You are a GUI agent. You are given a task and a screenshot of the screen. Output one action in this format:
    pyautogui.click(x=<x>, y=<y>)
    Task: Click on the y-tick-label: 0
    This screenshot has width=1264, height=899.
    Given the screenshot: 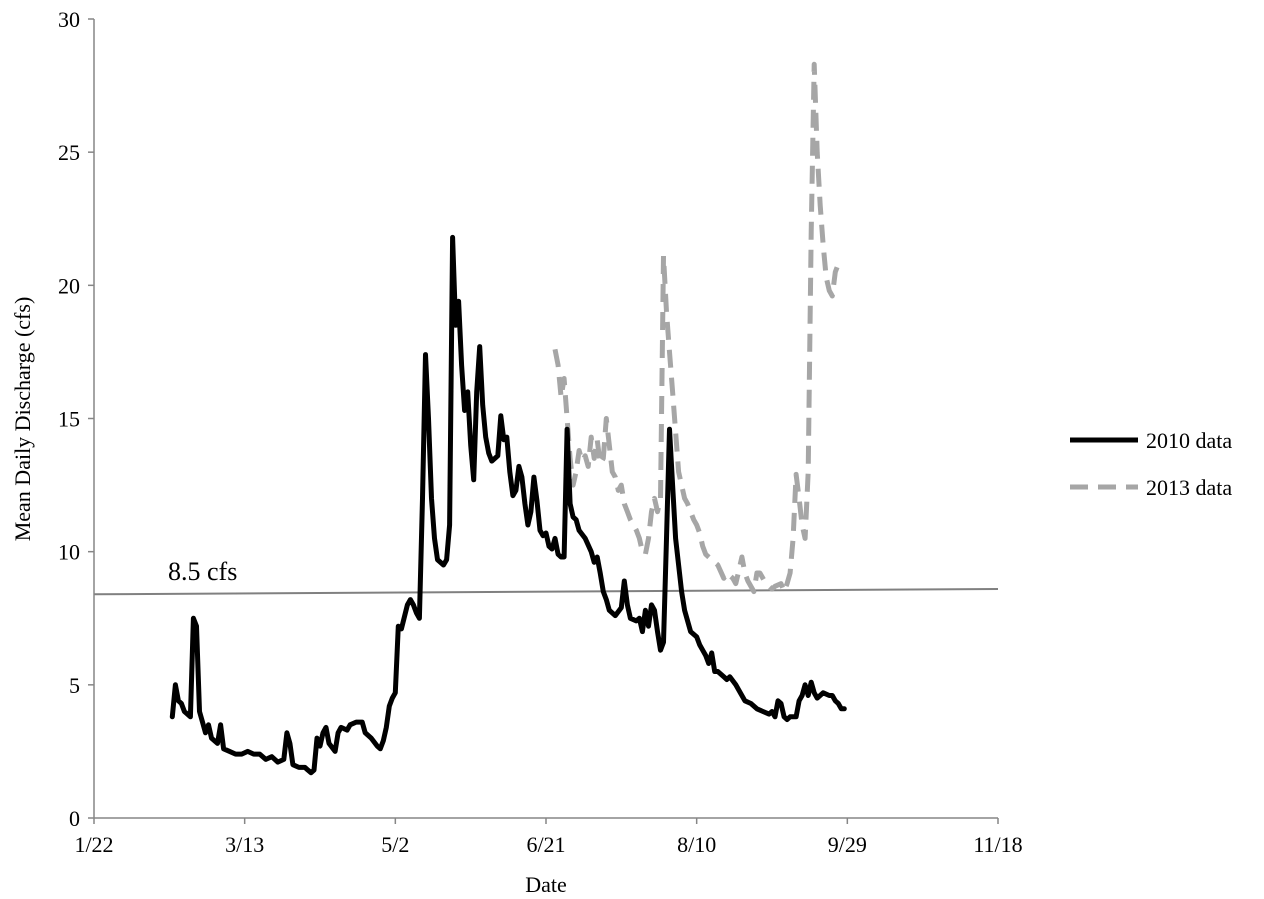 What is the action you would take?
    pyautogui.click(x=74, y=818)
    